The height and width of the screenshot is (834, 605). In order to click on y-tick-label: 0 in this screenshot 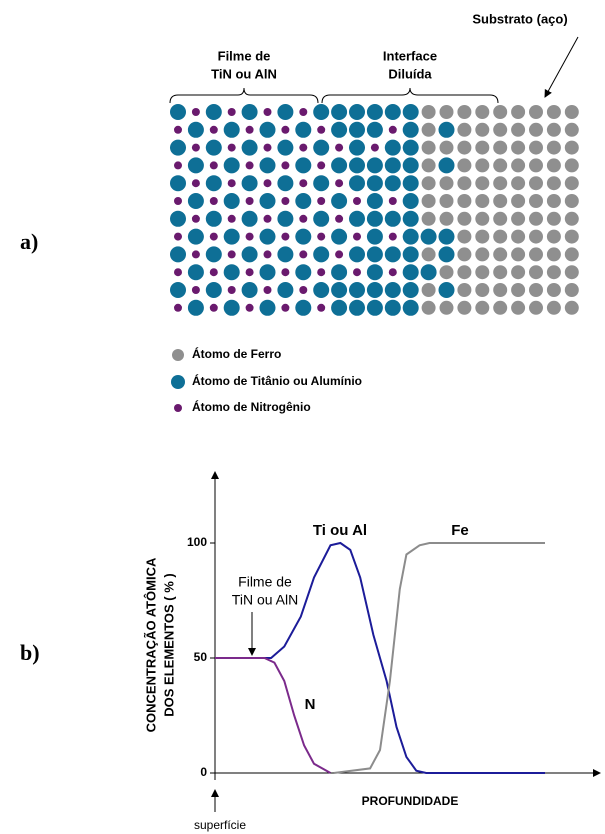, I will do `click(203, 772)`.